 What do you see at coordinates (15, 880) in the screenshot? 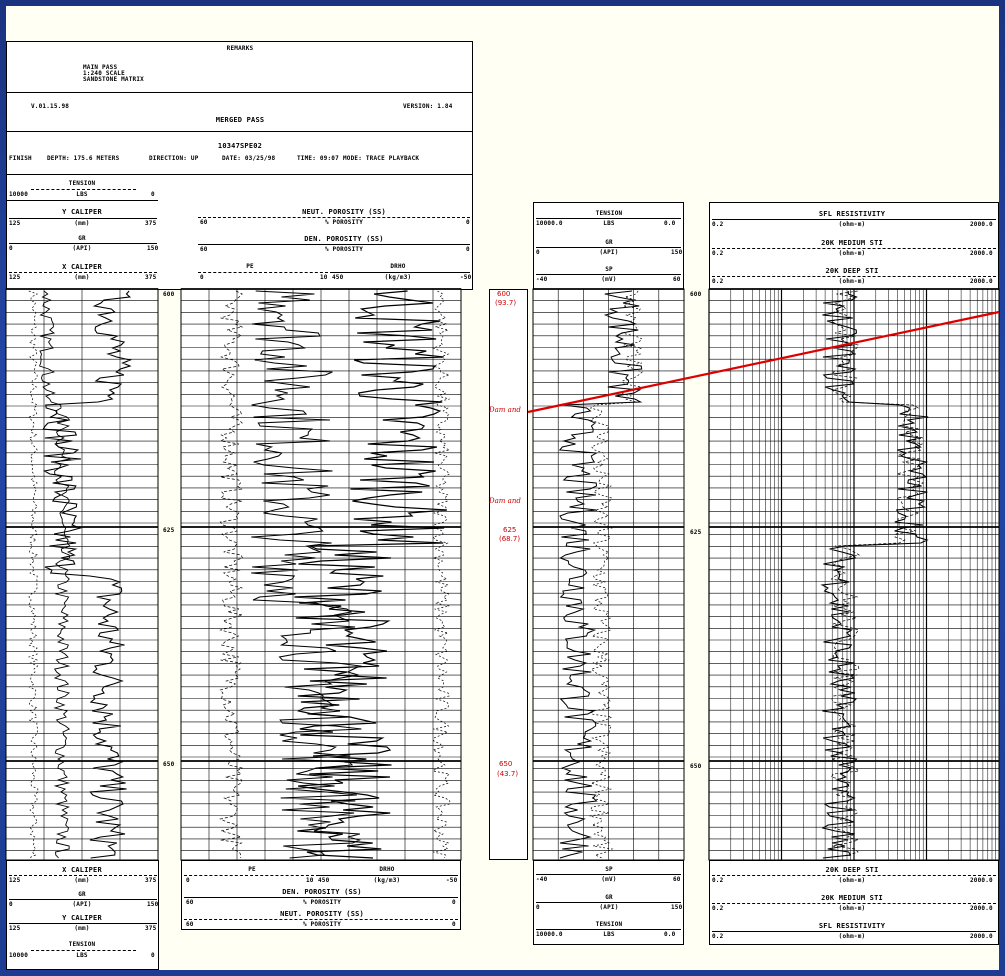
I see `b-x-caliper-min: 125` at bounding box center [15, 880].